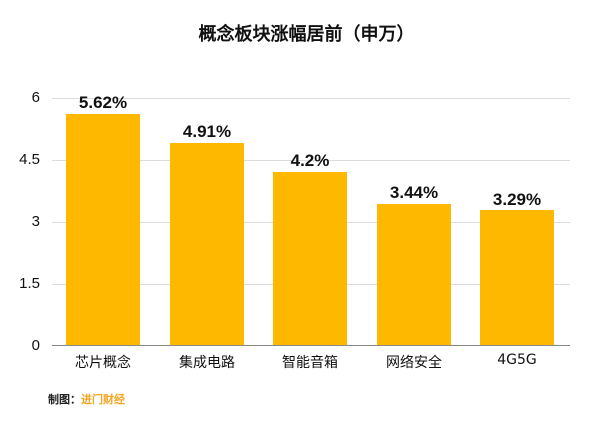 This screenshot has width=613, height=427. What do you see at coordinates (207, 244) in the screenshot?
I see `bar-integrated-circuit` at bounding box center [207, 244].